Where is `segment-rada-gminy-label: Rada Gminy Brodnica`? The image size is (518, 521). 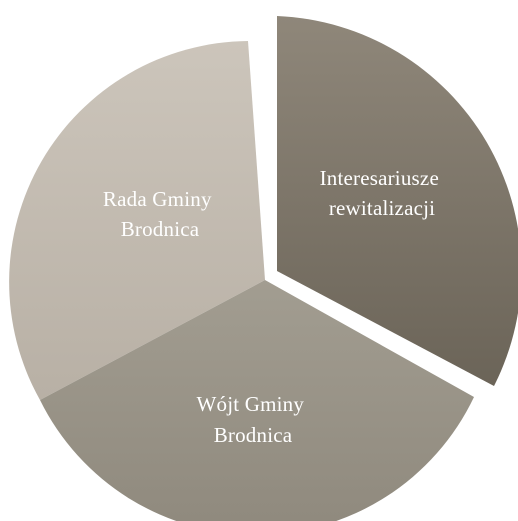 segment-rada-gminy-label: Rada Gminy Brodnica is located at coordinates (160, 214).